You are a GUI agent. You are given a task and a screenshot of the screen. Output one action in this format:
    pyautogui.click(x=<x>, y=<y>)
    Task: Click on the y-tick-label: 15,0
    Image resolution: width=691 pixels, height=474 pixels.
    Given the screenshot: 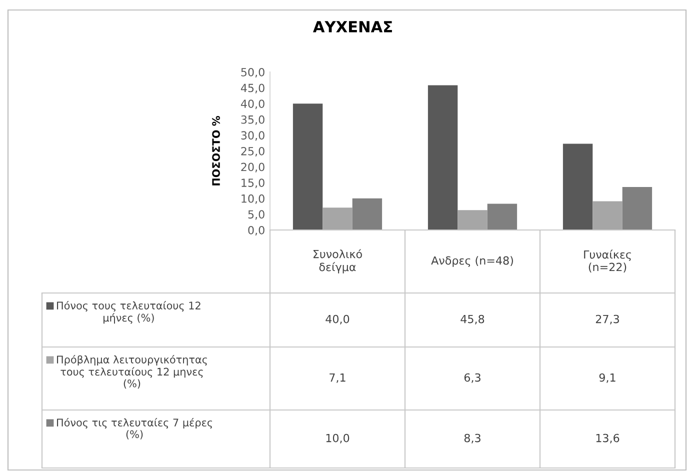 What is the action you would take?
    pyautogui.click(x=253, y=183)
    